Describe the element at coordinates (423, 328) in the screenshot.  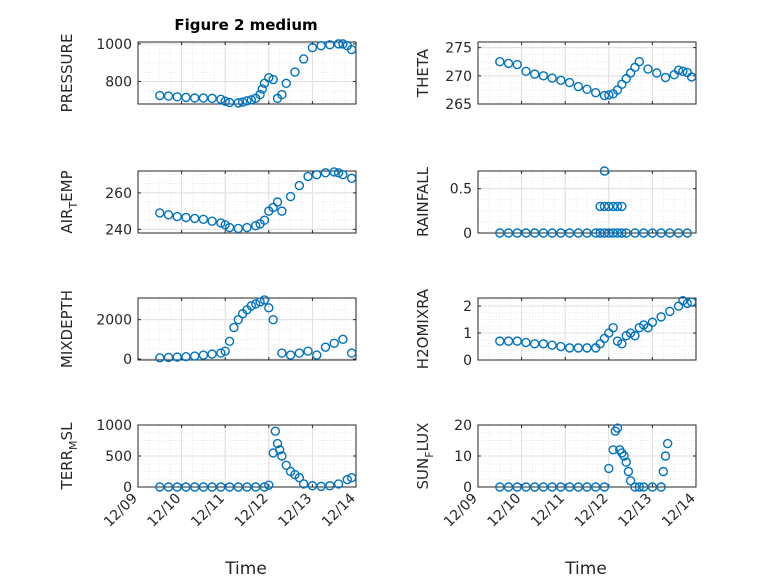
I see `y-axis-label: H2OMIXRA` at that location.